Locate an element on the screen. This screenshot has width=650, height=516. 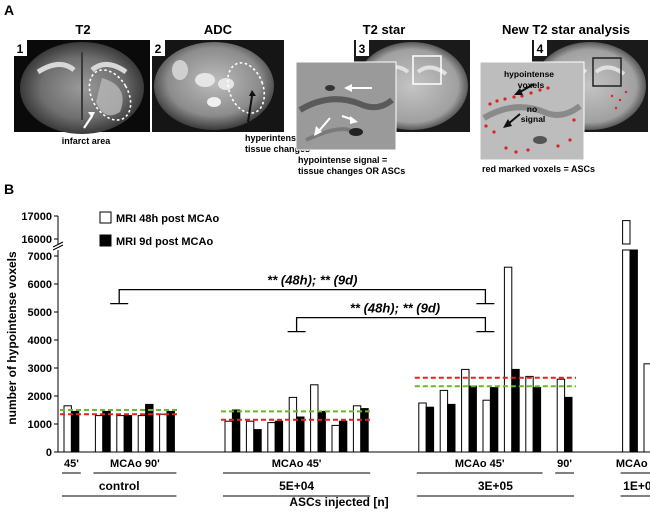
y-axis-break-mark is located at coordinates (58, 244).